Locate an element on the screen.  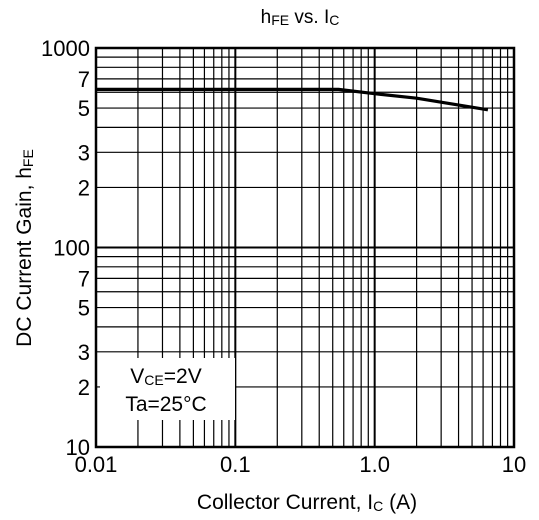
x-tick-labels: 0.01 0.1 1.0 10 is located at coordinates (301, 464).